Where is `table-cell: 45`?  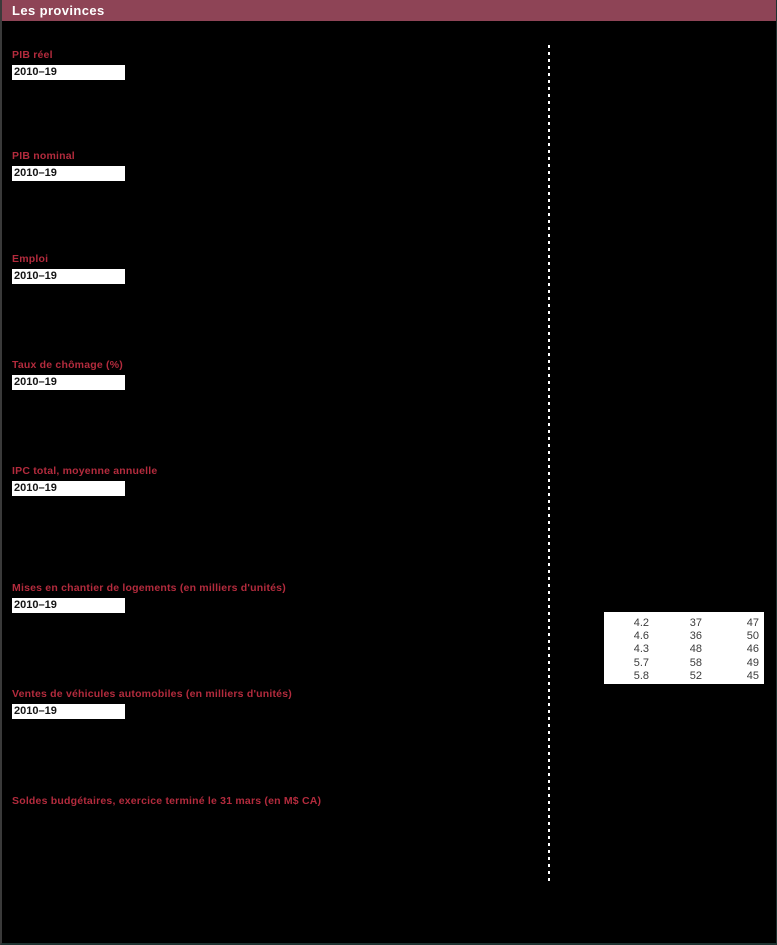
table-cell: 45 is located at coordinates (752, 675).